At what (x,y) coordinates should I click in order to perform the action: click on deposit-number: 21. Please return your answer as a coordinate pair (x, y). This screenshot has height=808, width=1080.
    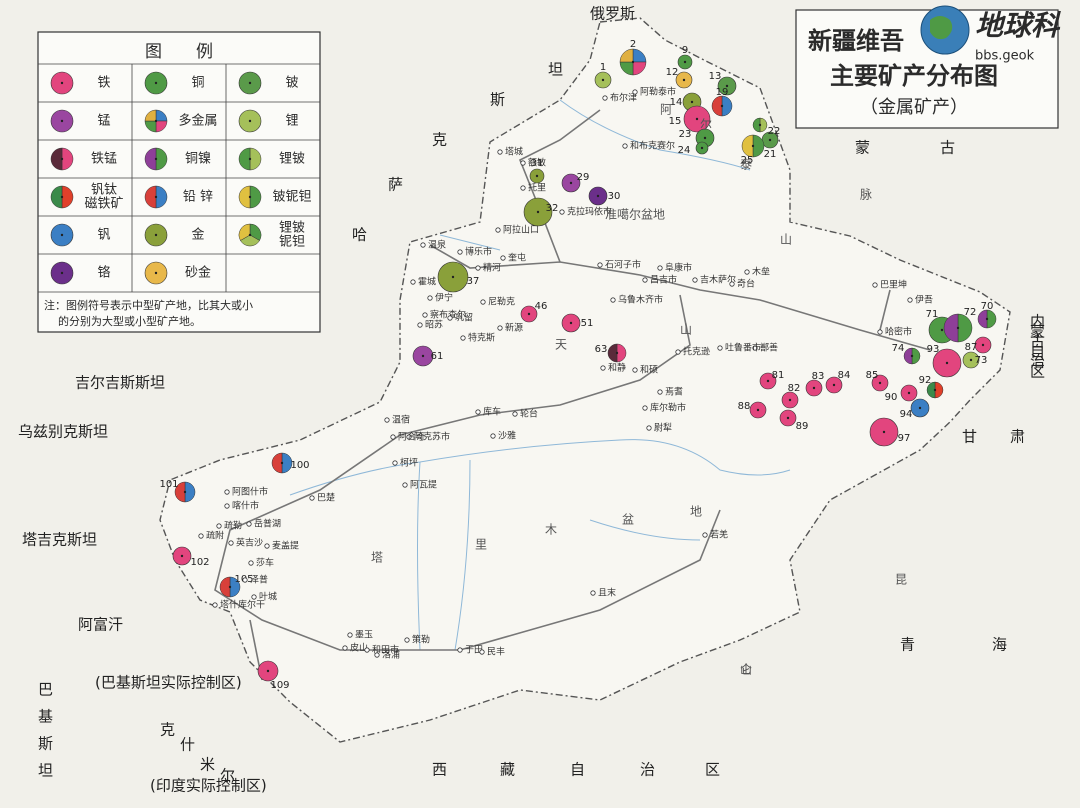
    Looking at the image, I should click on (770, 154).